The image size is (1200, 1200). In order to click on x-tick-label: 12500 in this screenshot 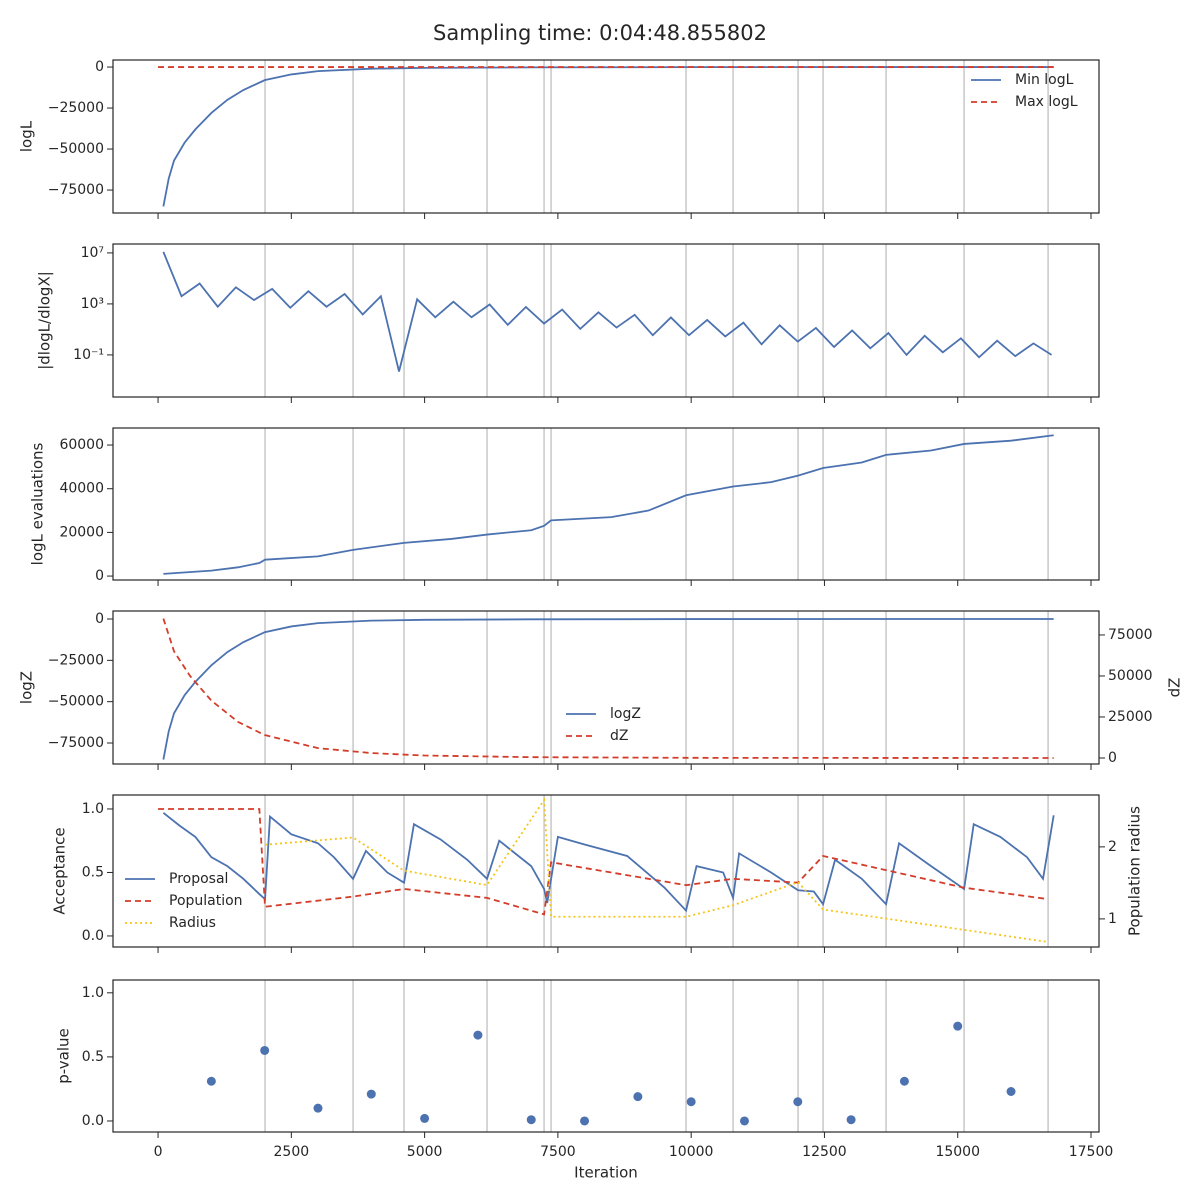, I will do `click(824, 1152)`.